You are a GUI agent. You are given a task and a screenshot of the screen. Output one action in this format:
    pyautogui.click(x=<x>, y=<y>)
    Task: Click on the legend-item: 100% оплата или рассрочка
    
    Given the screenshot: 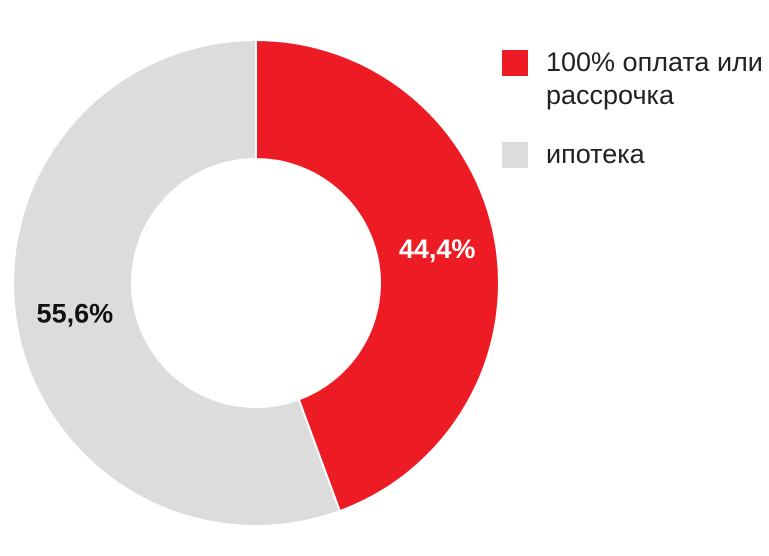 What is the action you would take?
    pyautogui.click(x=634, y=79)
    